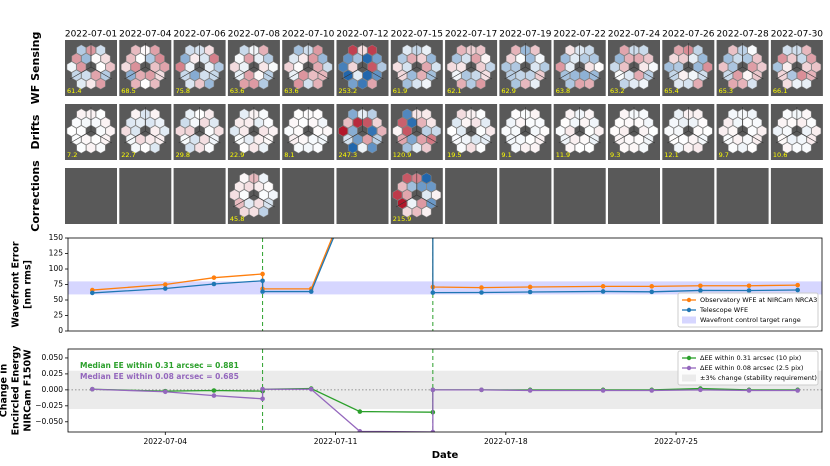 Image resolution: width=830 pixels, height=466 pixels. I want to click on legend-label: Observatory WFE at NIRCam NRCA3, so click(758, 300).